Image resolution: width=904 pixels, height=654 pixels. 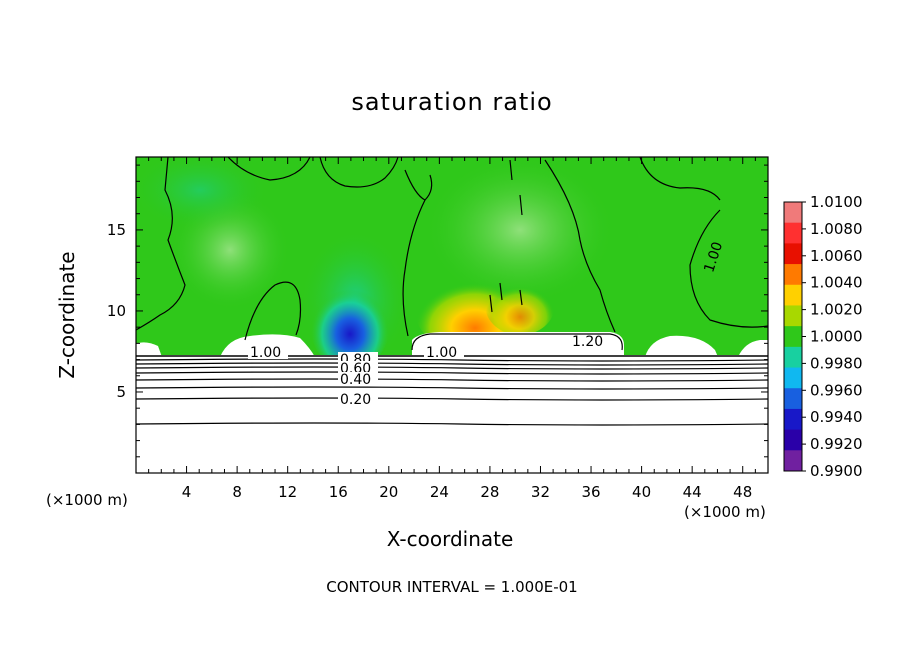 I want to click on x-tick-label: 12, so click(x=287, y=492).